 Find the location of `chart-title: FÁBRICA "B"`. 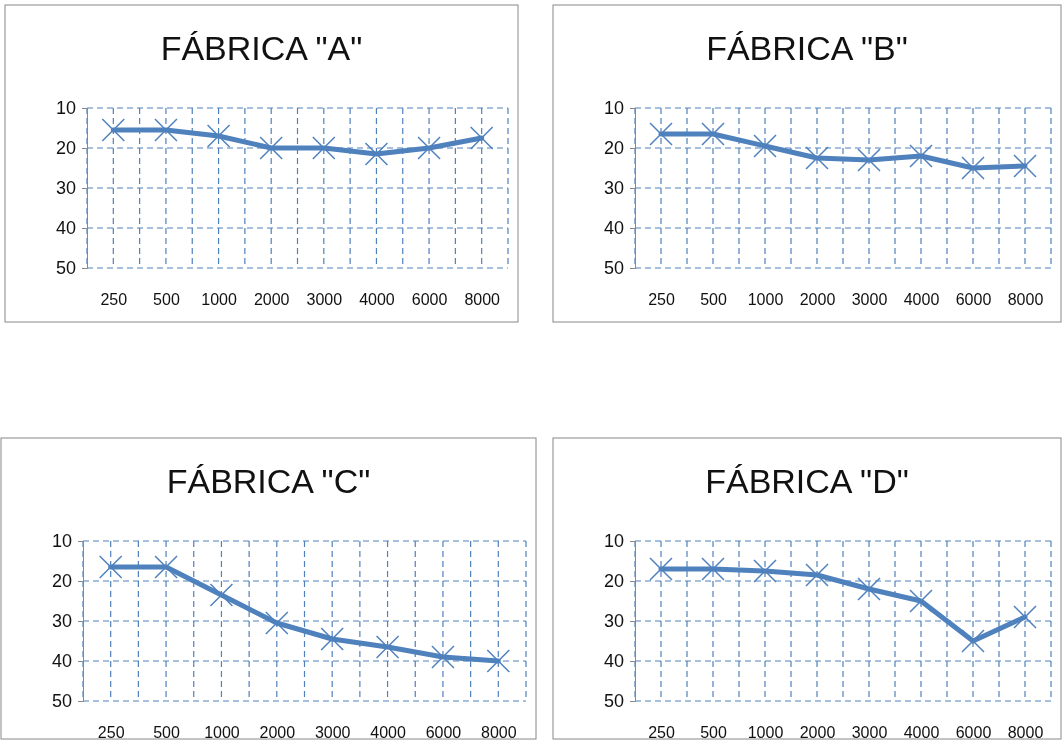

chart-title: FÁBRICA "B" is located at coordinates (807, 48).